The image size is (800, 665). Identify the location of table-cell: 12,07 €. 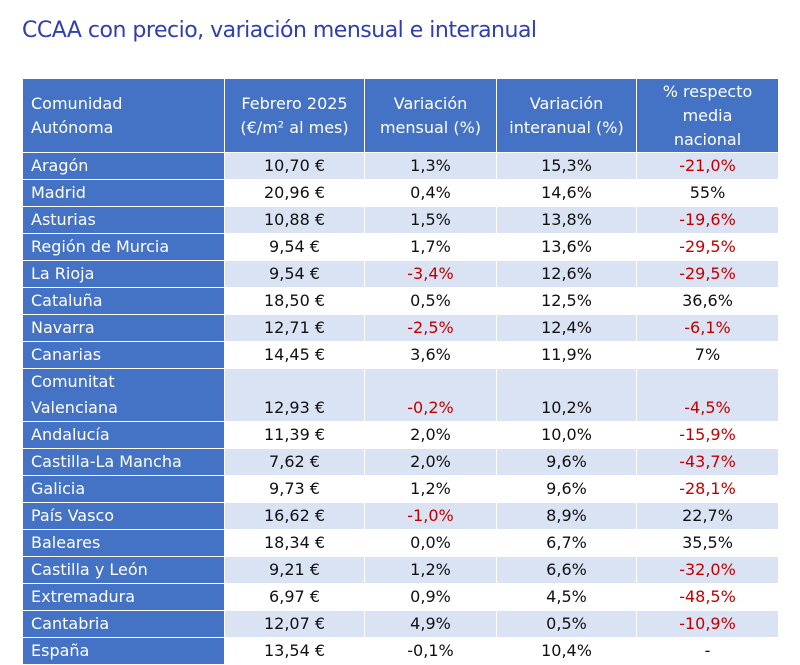
(294, 624).